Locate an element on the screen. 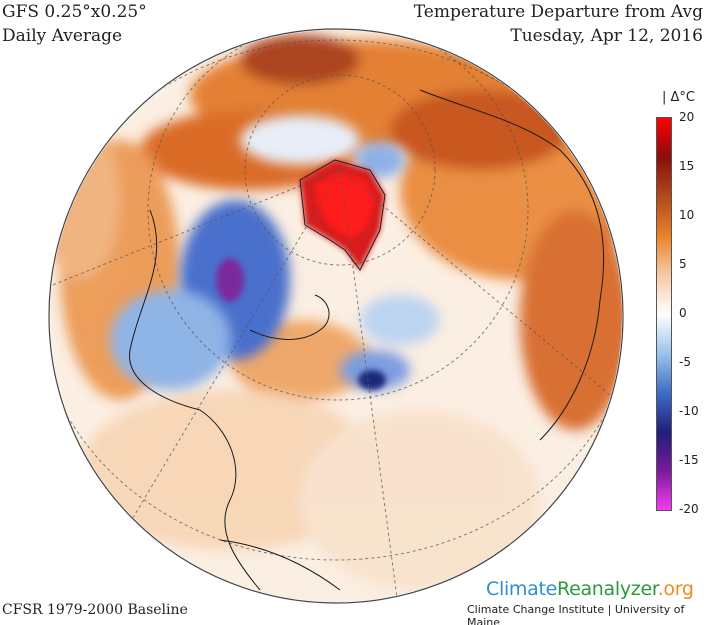  map-title: Temperature Departure from Avg is located at coordinates (558, 12).